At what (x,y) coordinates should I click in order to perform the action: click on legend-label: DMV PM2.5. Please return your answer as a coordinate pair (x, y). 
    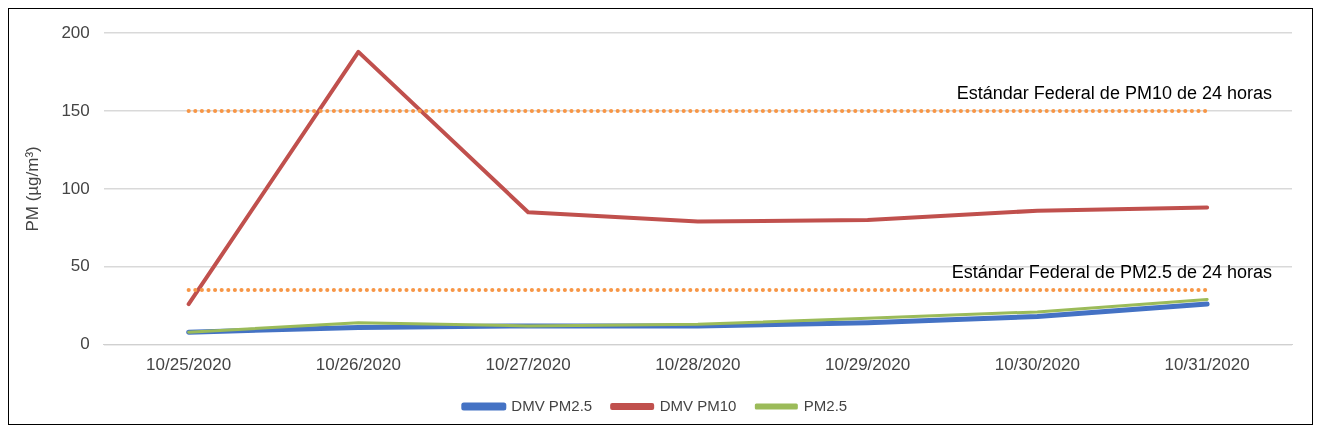
    Looking at the image, I should click on (552, 405).